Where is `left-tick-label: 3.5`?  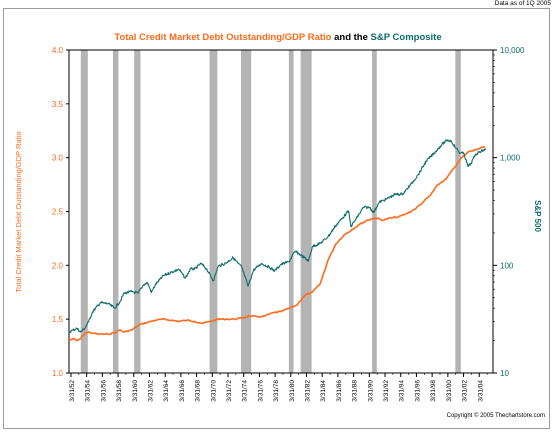 left-tick-label: 3.5 is located at coordinates (58, 104).